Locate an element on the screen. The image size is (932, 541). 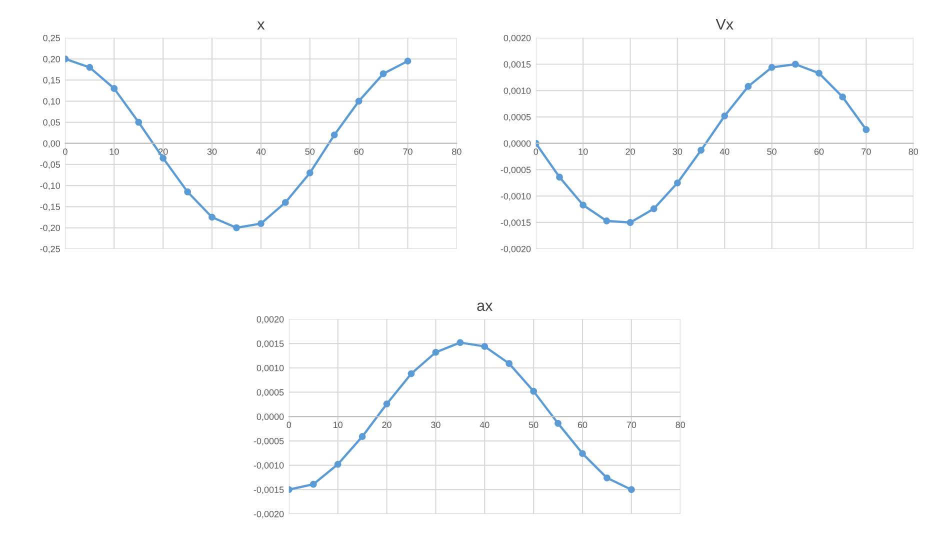
y-tick-label: 0,10 is located at coordinates (51, 102).